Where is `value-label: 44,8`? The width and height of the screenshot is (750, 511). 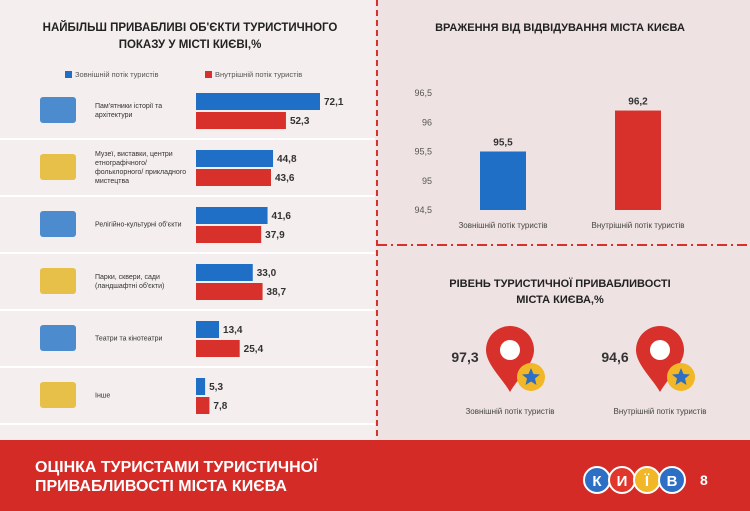 value-label: 44,8 is located at coordinates (287, 159).